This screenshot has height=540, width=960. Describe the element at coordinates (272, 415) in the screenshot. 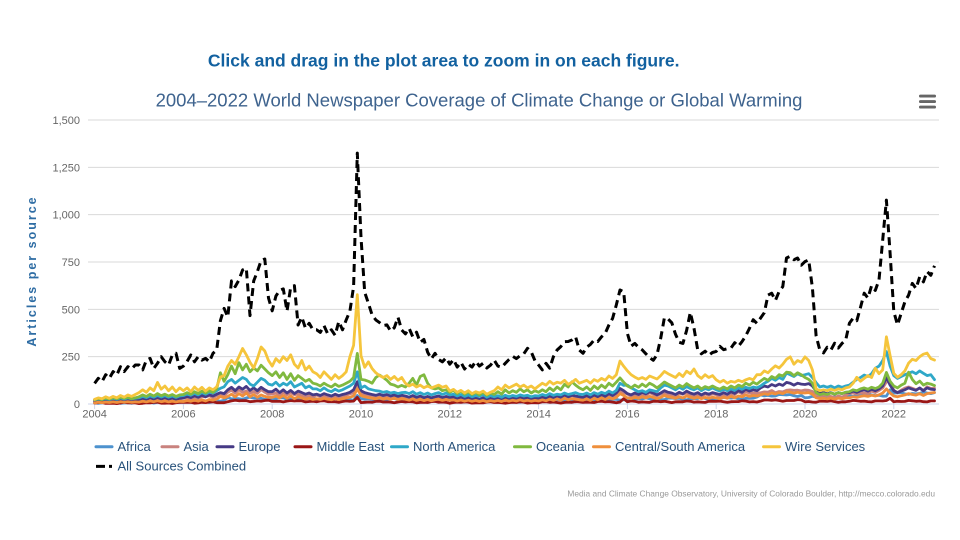

I see `svg-text: 2008` at that location.